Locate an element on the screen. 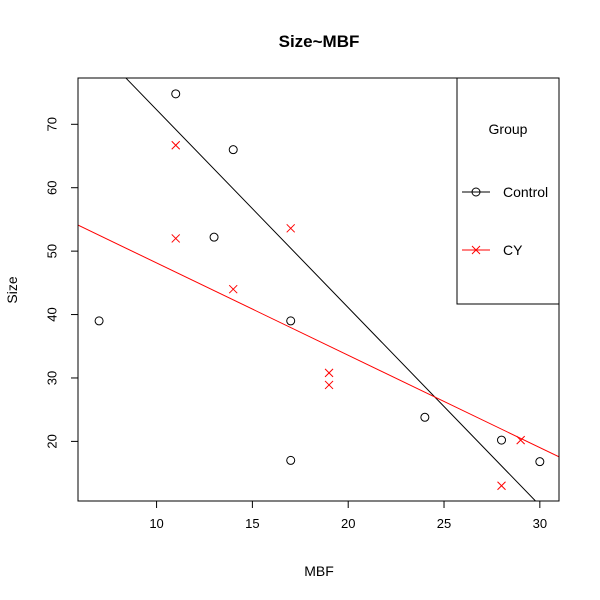 The image size is (600, 600). legend-title: Group is located at coordinates (508, 129).